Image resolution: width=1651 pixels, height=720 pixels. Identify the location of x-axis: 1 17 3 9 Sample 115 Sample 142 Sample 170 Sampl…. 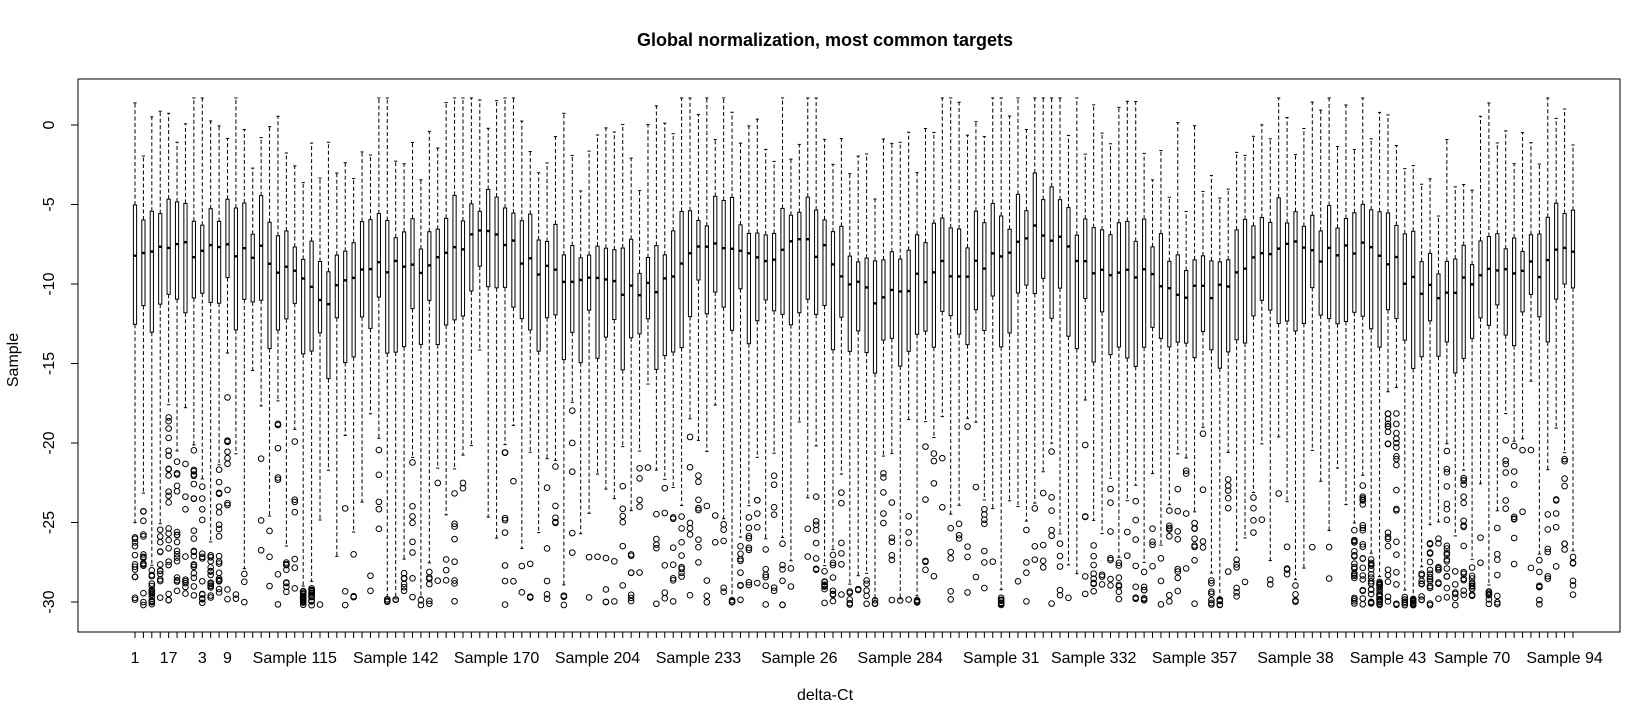
(867, 649).